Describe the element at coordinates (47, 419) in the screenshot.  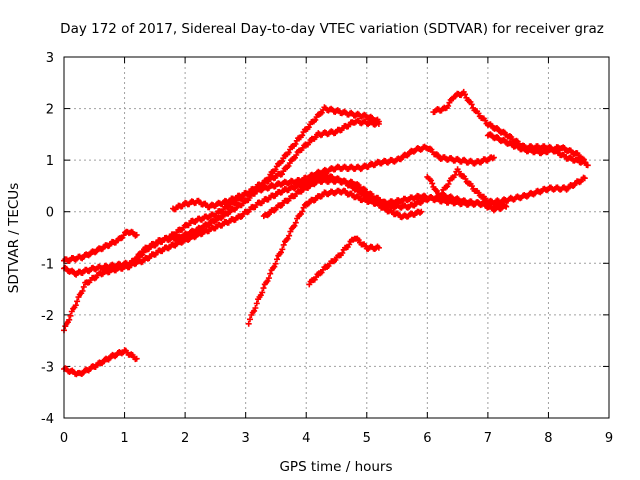
I see `y-tick-label: -4` at that location.